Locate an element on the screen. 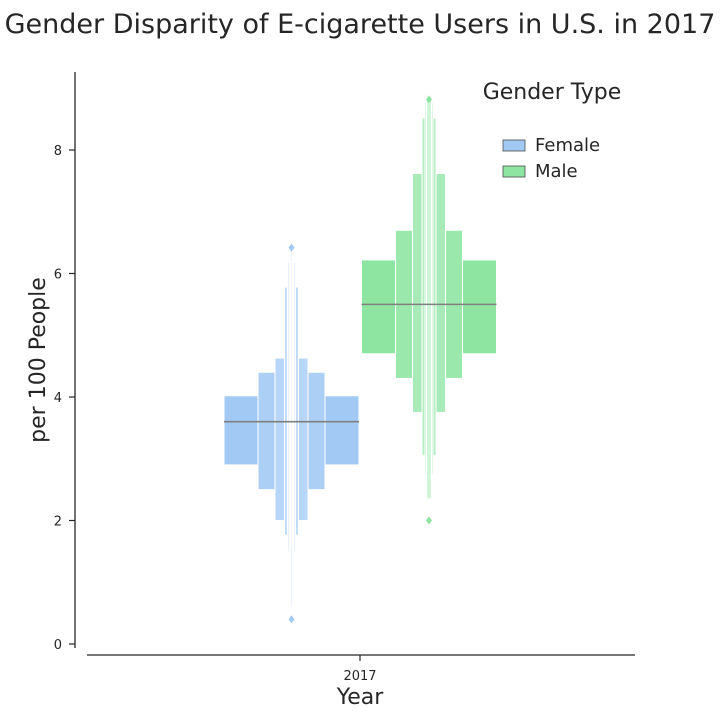 This screenshot has width=720, height=720. y-tick-label: 8 is located at coordinates (58, 151).